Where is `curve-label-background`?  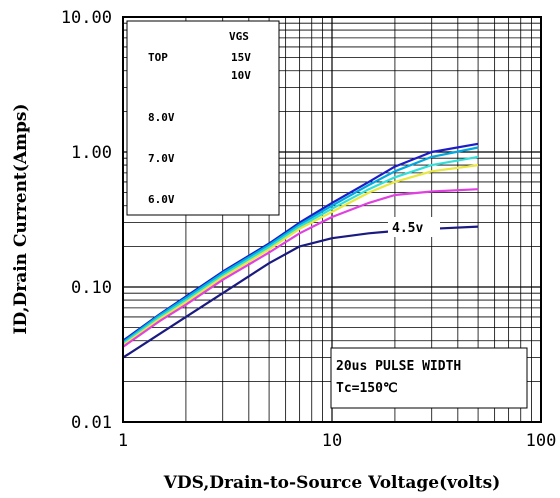 curve-label-background is located at coordinates (414, 227).